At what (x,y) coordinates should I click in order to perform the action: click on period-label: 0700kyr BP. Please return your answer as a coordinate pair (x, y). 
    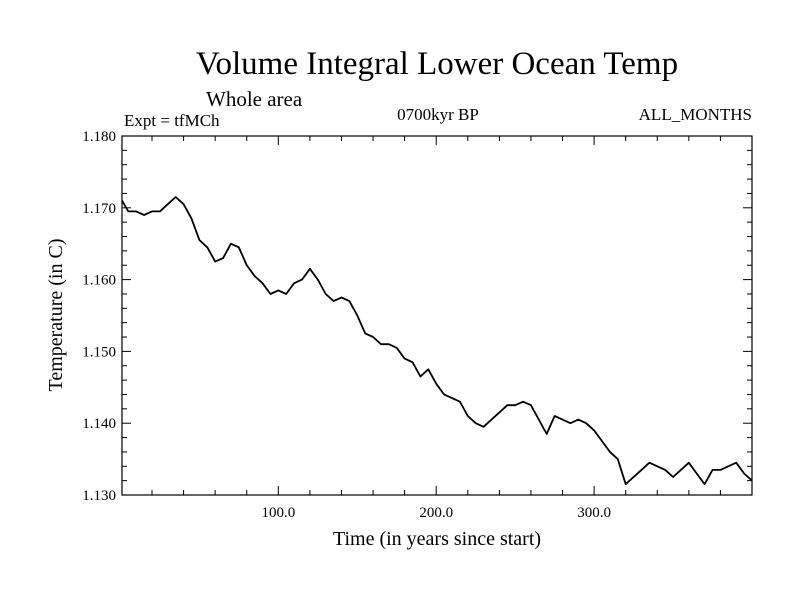
    Looking at the image, I should click on (438, 114).